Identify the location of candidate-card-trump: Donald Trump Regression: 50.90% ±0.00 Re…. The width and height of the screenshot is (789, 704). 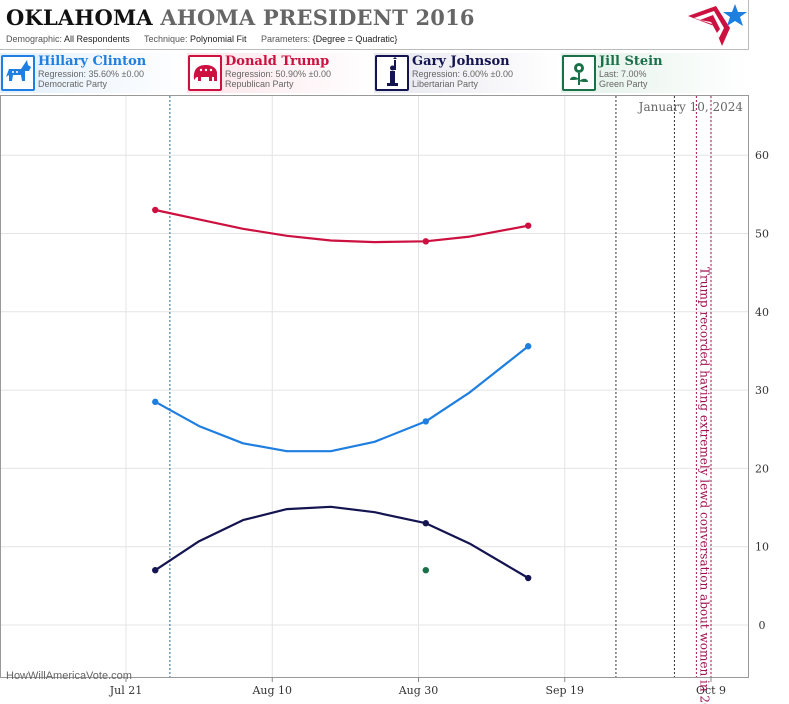
(280, 73).